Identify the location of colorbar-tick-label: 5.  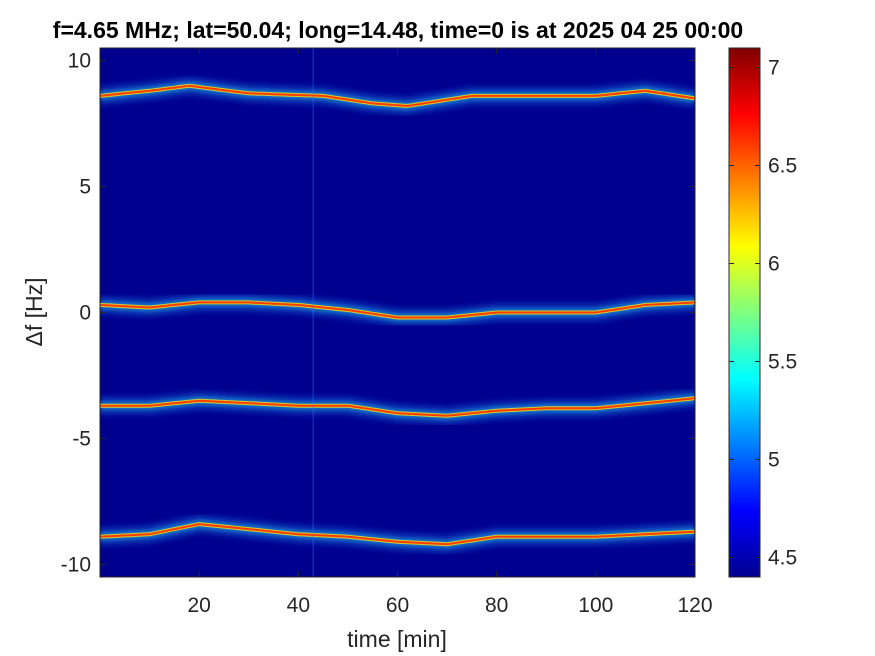
(774, 459).